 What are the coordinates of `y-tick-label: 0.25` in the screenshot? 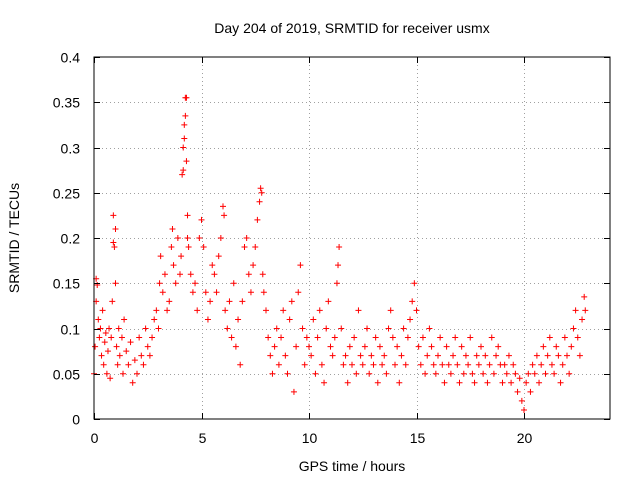 It's located at (66, 194).